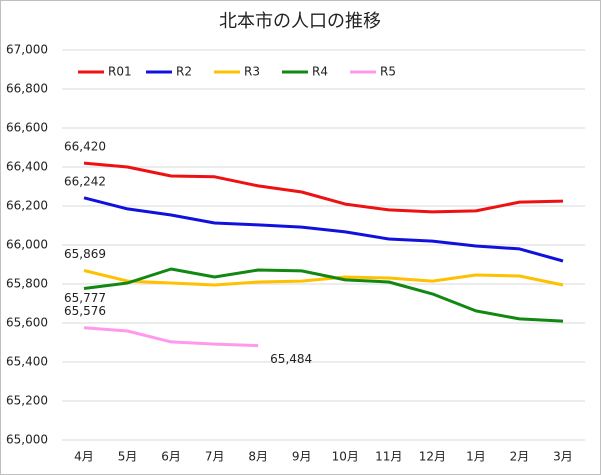  I want to click on y-tick-label: 67,000, so click(27, 50).